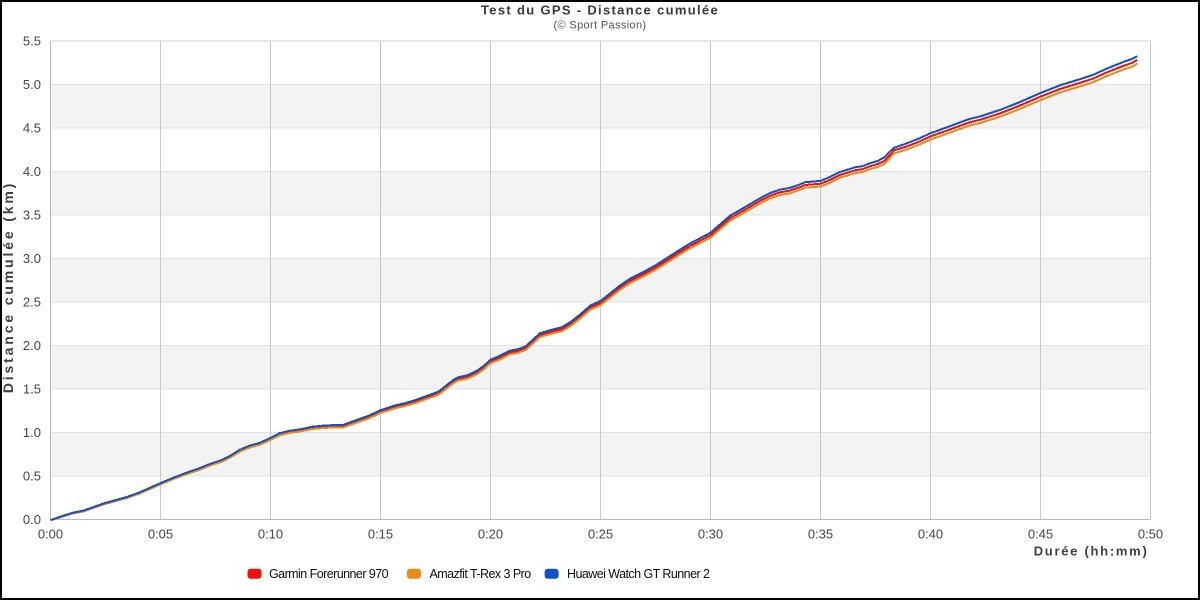 This screenshot has height=600, width=1200. I want to click on svg-text: 0:45, so click(1040, 534).